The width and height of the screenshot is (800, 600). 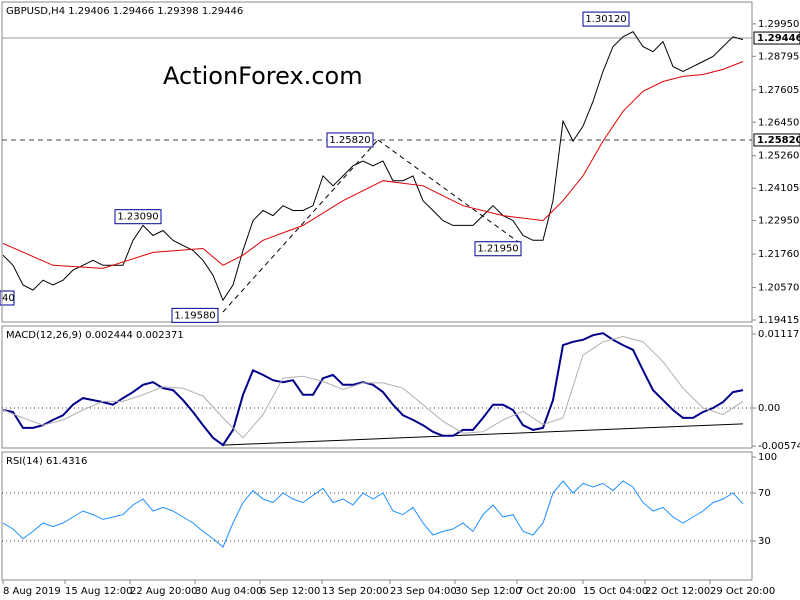 What do you see at coordinates (95, 335) in the screenshot?
I see `panel-title: MACD(12,26,9) 0.002444 0.002371` at bounding box center [95, 335].